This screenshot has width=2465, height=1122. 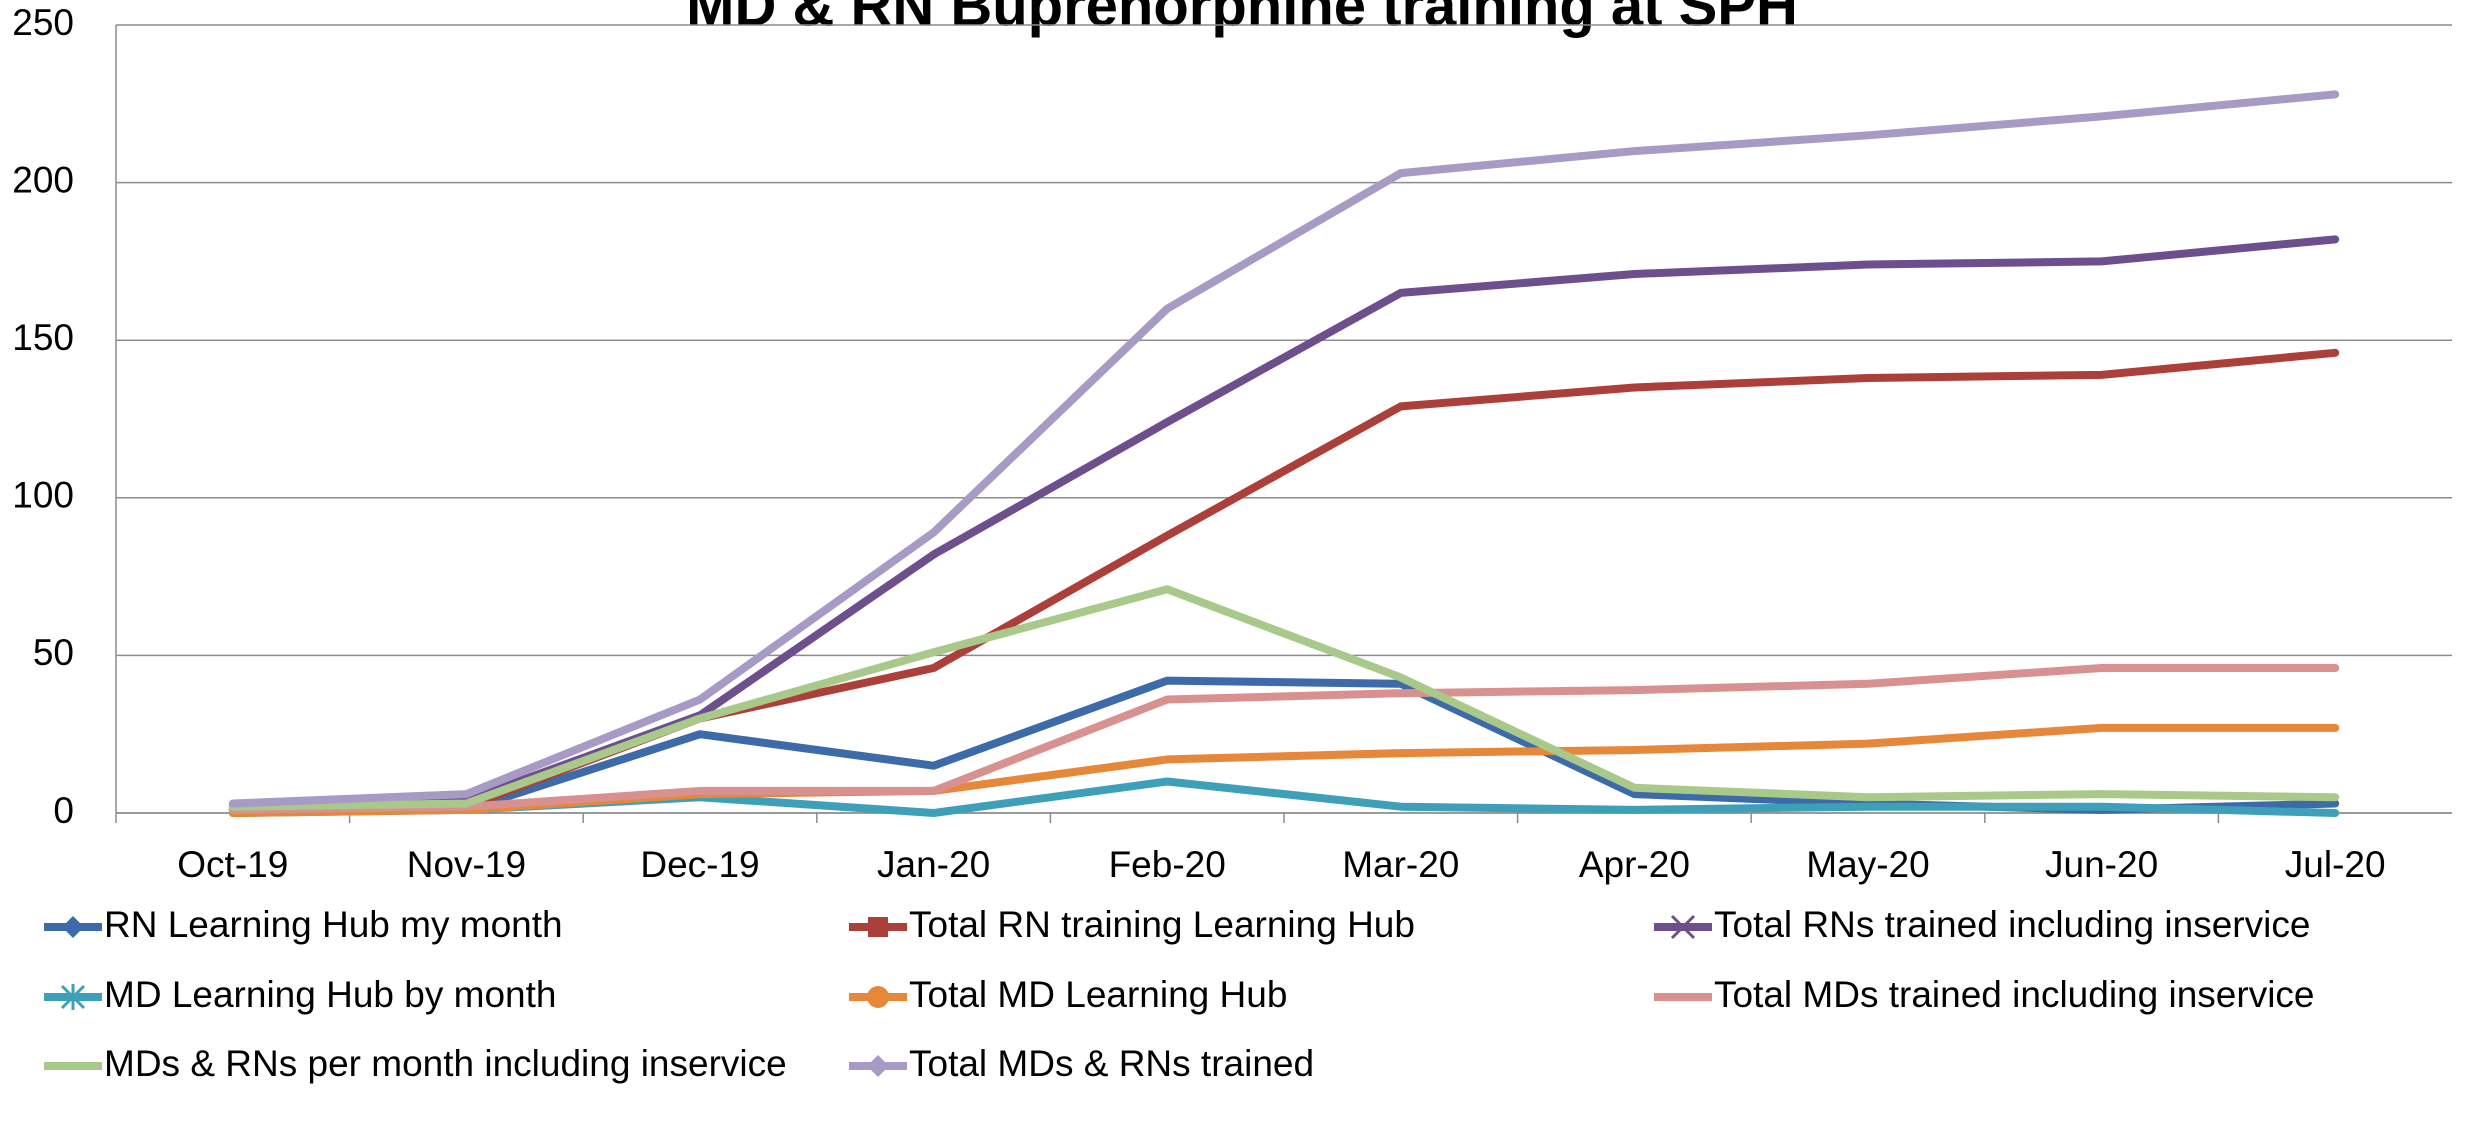 I want to click on x-tick-label: Jan-20, so click(x=933, y=864).